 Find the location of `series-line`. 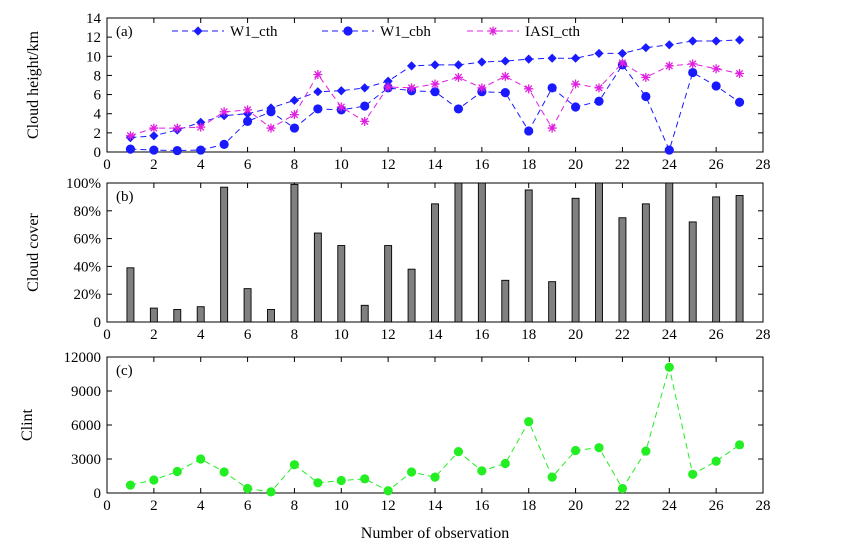

series-line is located at coordinates (435, 89).